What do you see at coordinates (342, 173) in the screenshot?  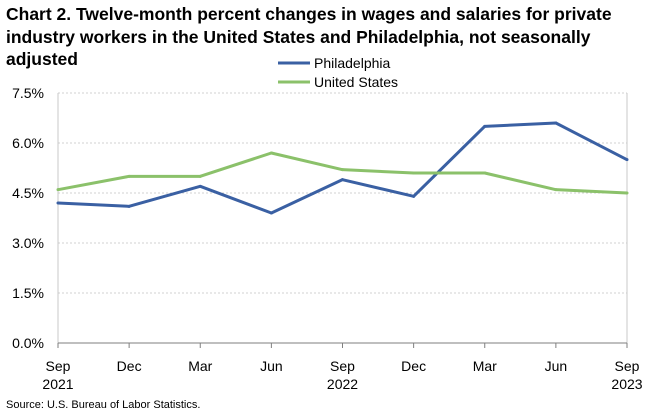 I see `united-states-line` at bounding box center [342, 173].